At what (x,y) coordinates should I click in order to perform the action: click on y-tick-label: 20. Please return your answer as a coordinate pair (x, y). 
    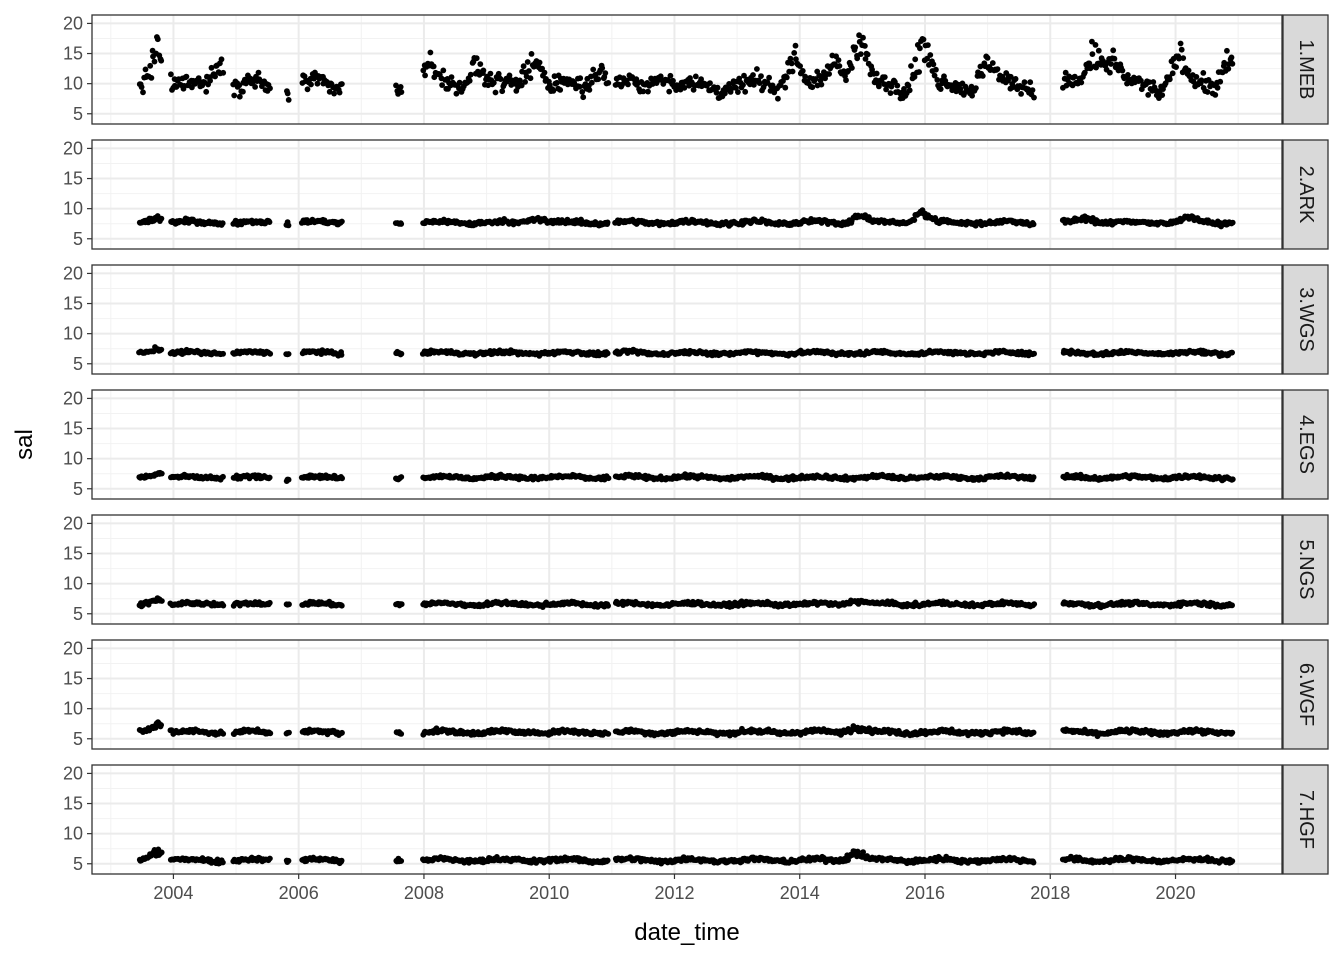
    Looking at the image, I should click on (73, 523).